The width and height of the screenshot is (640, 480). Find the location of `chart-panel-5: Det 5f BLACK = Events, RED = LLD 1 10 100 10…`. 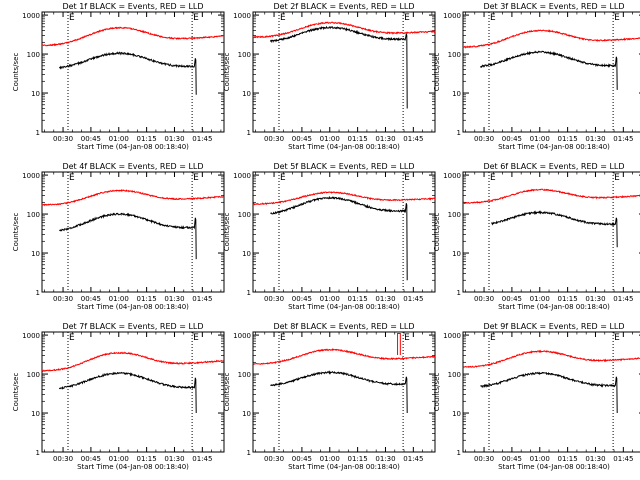

chart-panel-5: Det 5f BLACK = Events, RED = LLD 1 10 100 10… is located at coordinates (329, 236).